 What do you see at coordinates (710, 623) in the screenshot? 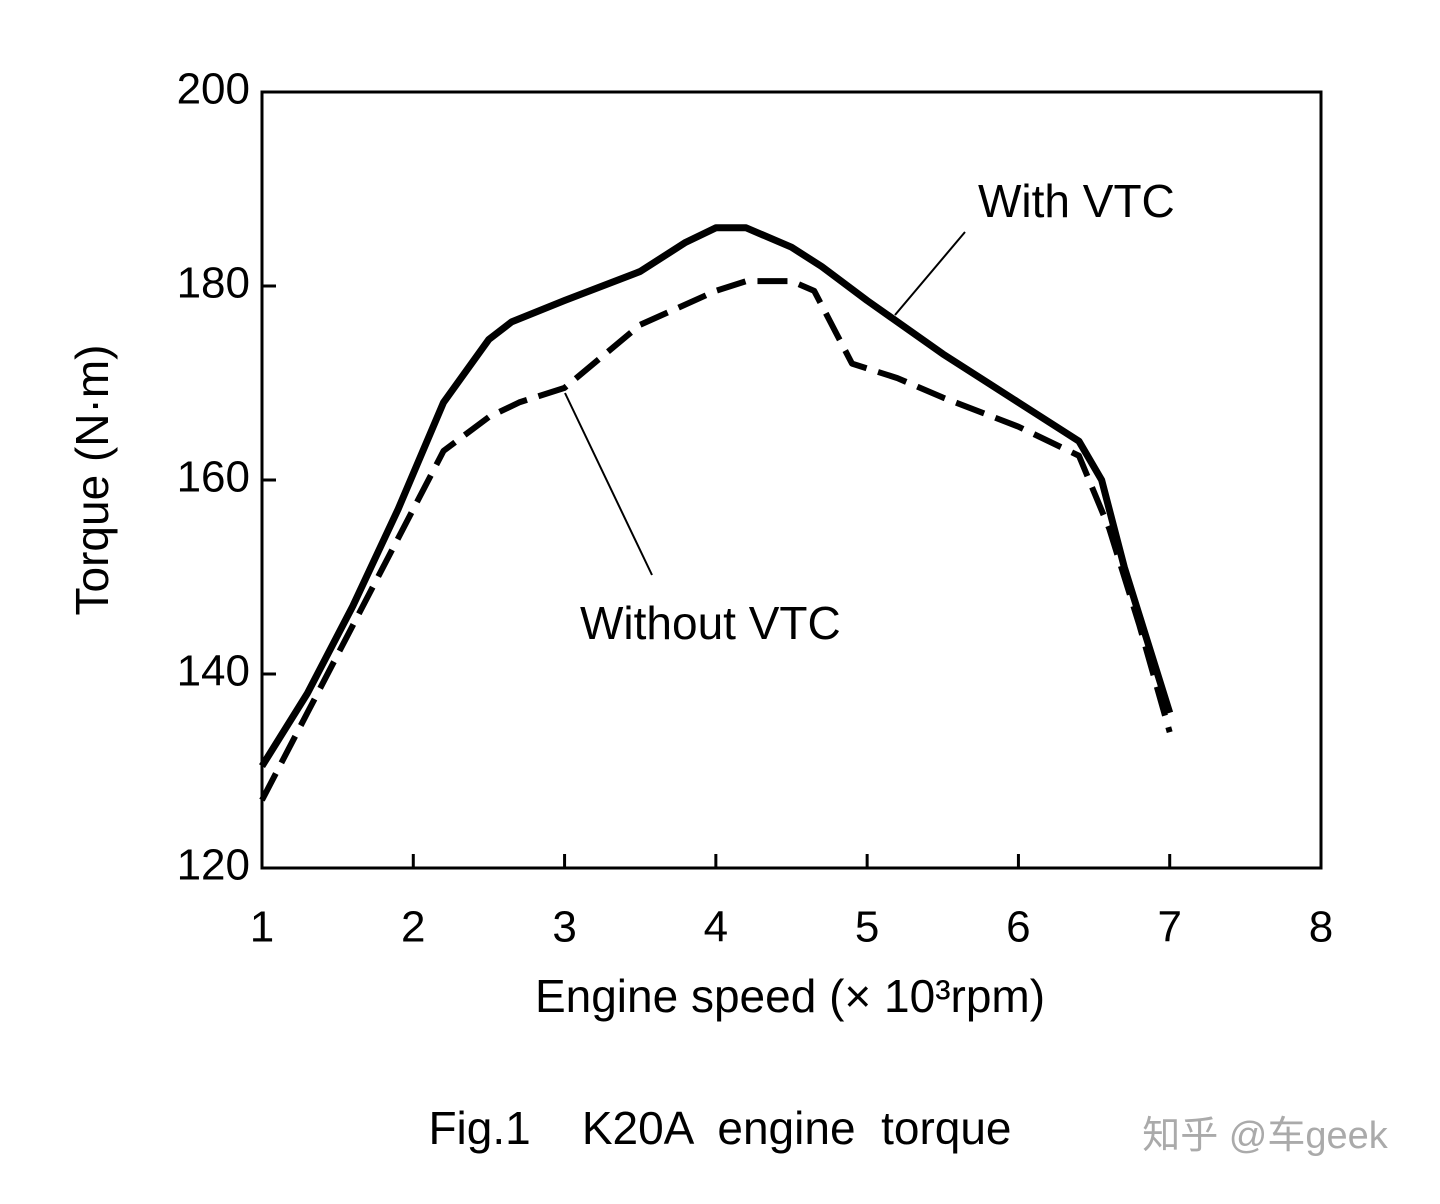
I see `series-label: Without VTC` at bounding box center [710, 623].